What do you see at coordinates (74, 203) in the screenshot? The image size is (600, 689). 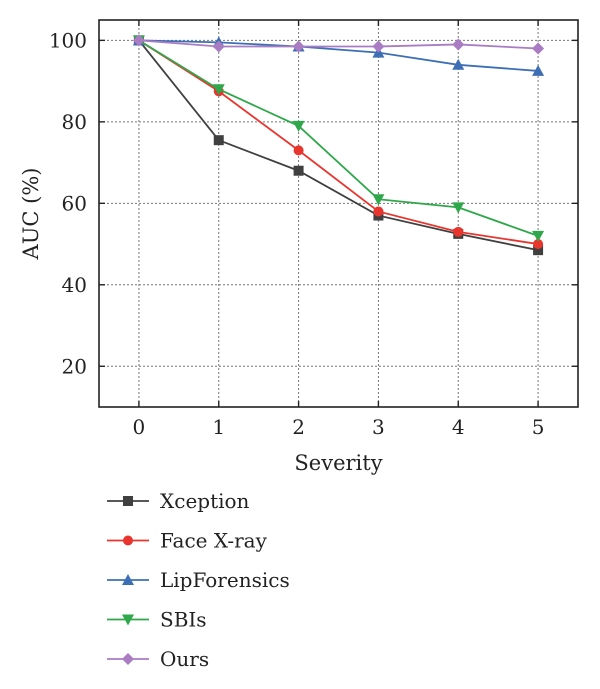 I see `y-tick-label: 60` at bounding box center [74, 203].